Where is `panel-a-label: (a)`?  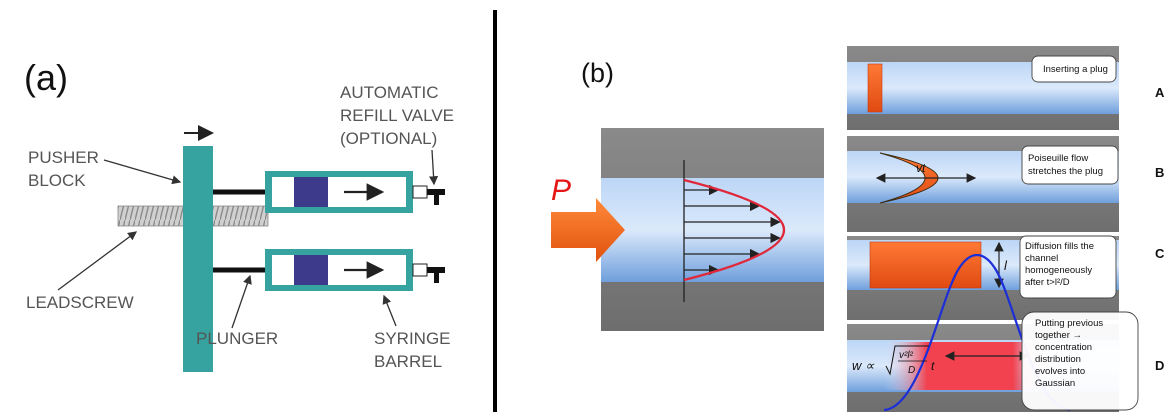
panel-a-label: (a) is located at coordinates (46, 77).